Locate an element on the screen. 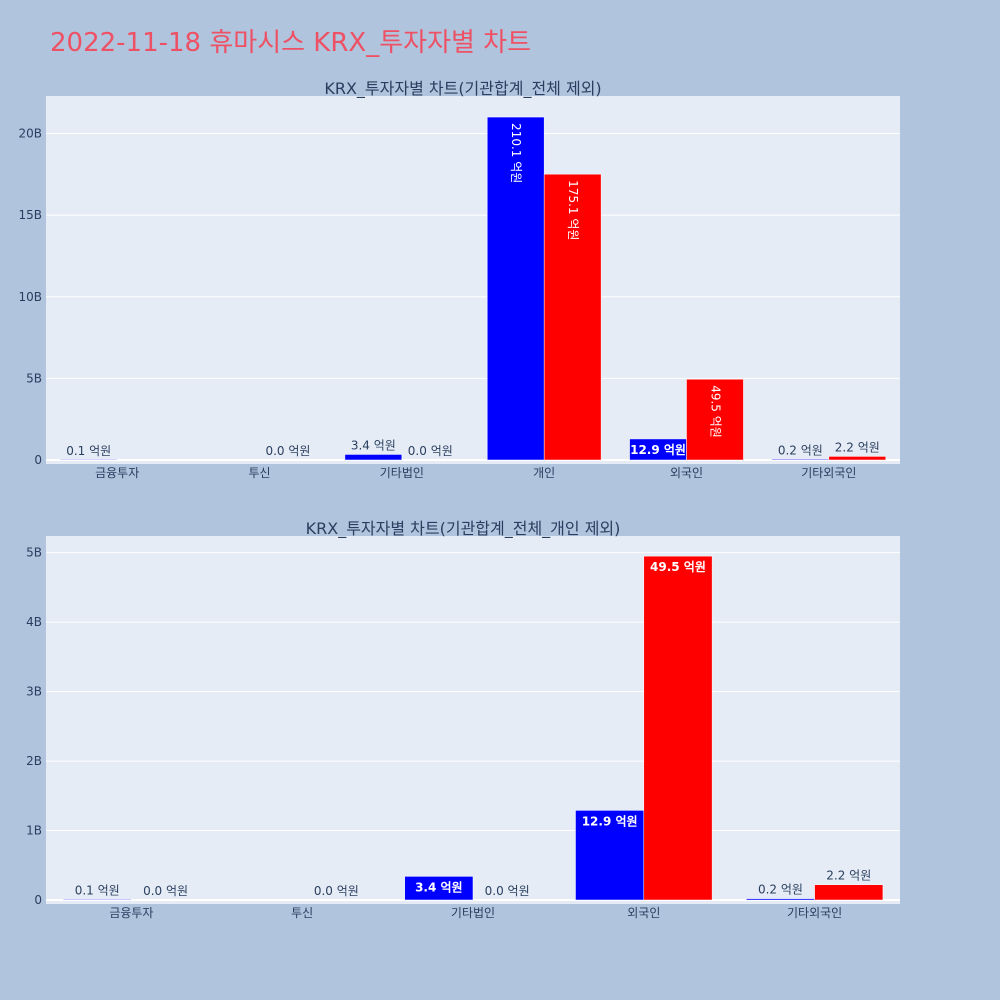 The height and width of the screenshot is (1000, 1000). y-tick-label: 4B is located at coordinates (34, 622).